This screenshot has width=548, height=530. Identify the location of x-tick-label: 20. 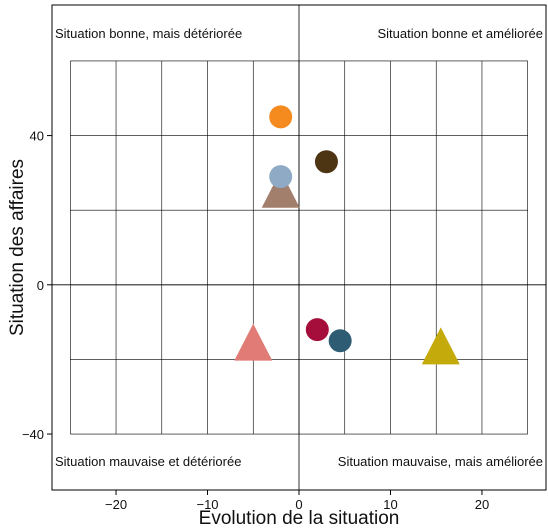
(482, 504).